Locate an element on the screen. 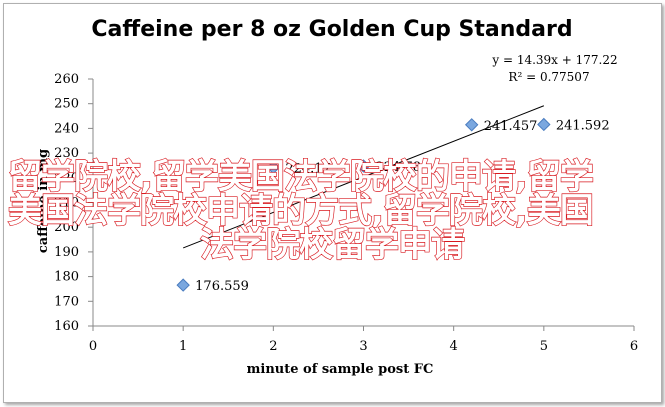 The image size is (665, 407). x-tick-label: 3 is located at coordinates (363, 346).